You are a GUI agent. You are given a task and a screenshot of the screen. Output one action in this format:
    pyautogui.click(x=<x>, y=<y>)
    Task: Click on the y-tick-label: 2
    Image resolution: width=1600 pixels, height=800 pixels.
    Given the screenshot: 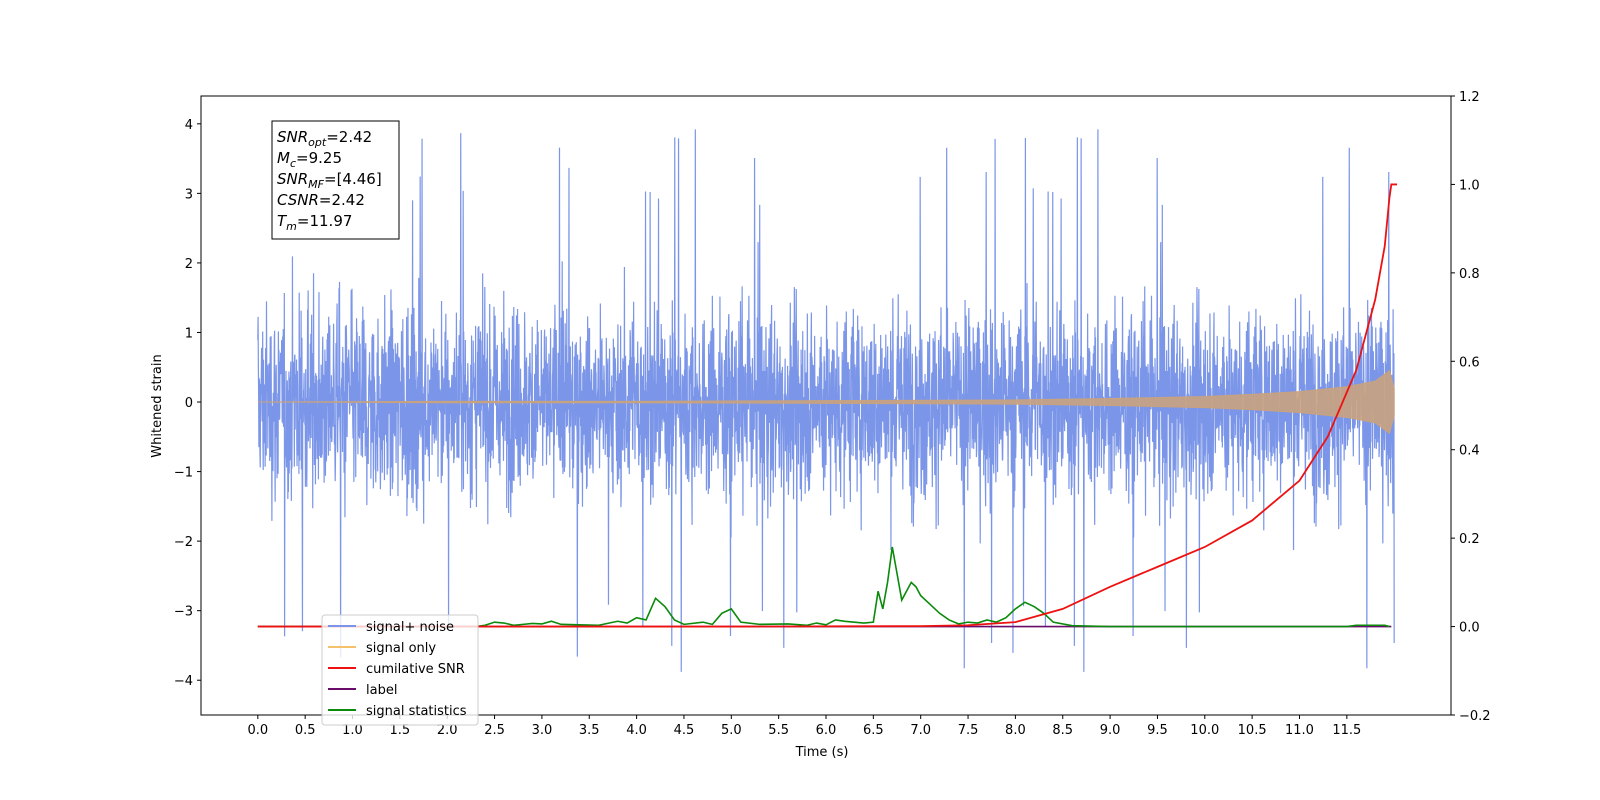 What is the action you would take?
    pyautogui.click(x=189, y=264)
    